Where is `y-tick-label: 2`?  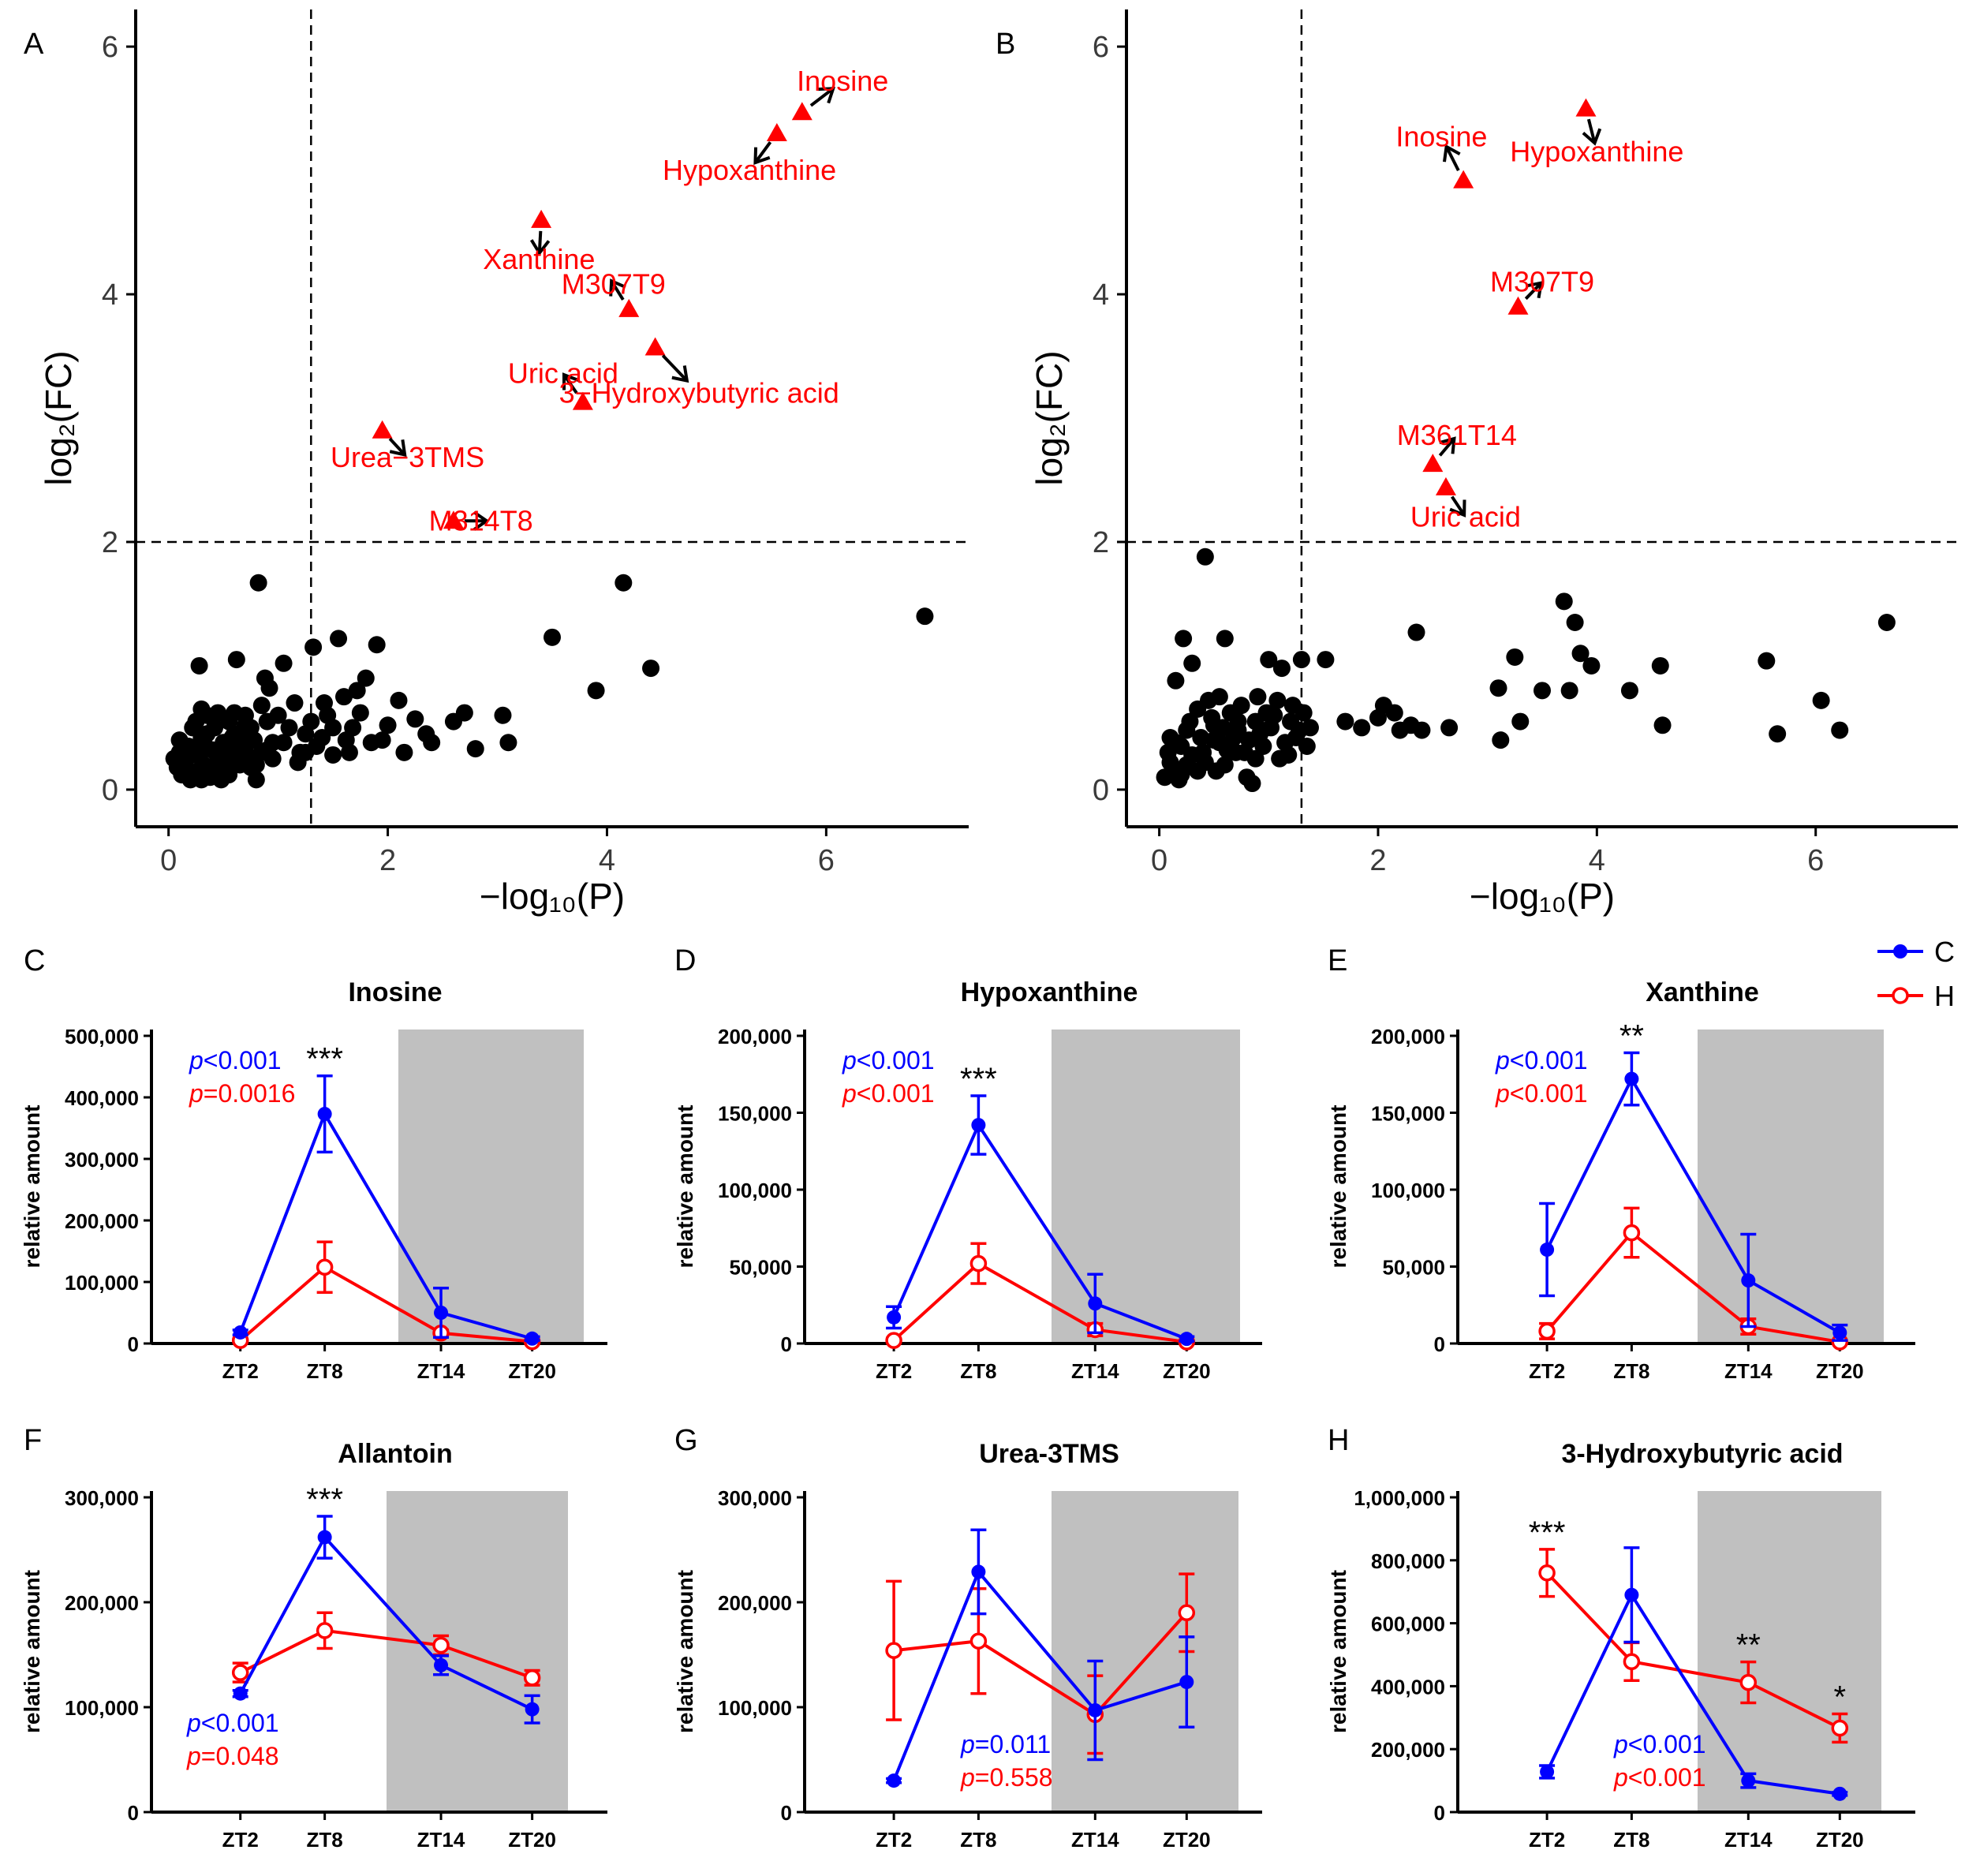 y-tick-label: 2 is located at coordinates (1101, 542).